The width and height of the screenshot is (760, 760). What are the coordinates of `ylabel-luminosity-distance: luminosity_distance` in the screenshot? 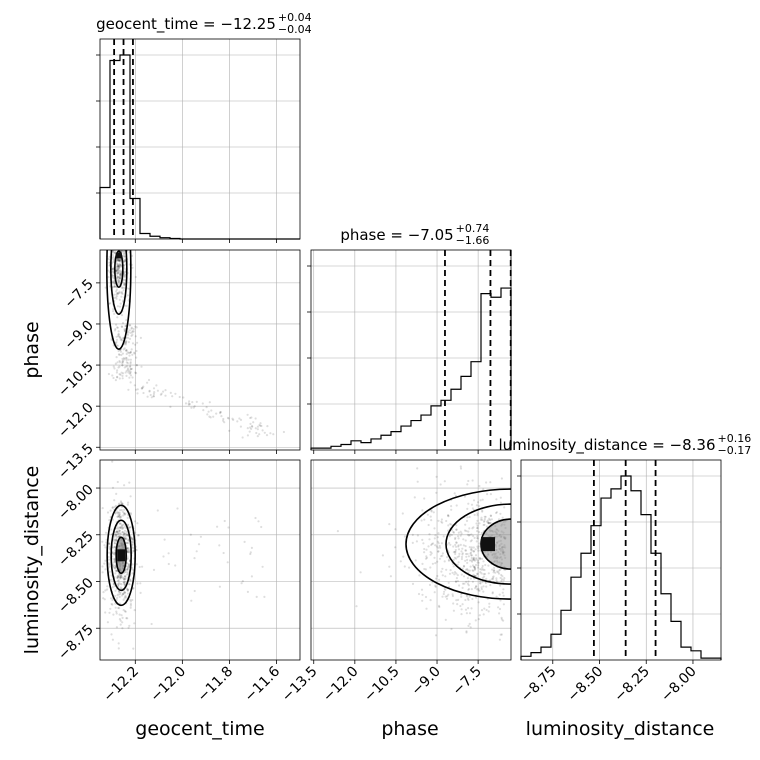 It's located at (32, 560).